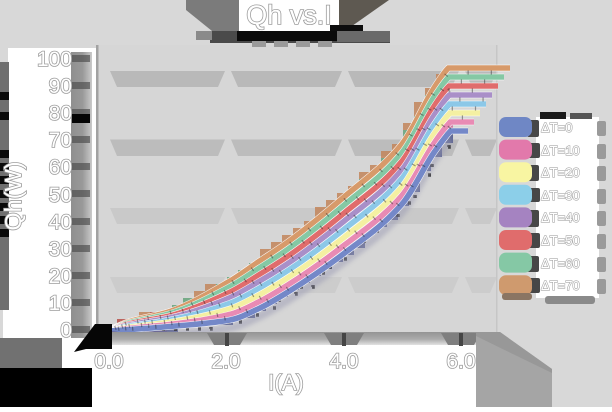  I want to click on svg-text: 50, so click(60, 195).